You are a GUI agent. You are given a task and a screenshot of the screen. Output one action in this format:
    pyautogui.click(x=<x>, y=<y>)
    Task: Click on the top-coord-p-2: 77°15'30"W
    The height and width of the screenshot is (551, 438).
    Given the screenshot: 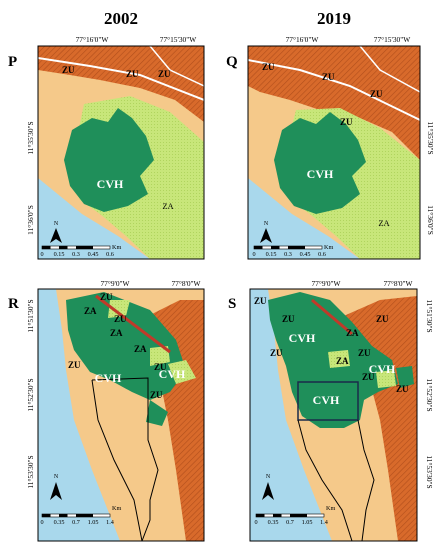 What is the action you would take?
    pyautogui.click(x=178, y=39)
    